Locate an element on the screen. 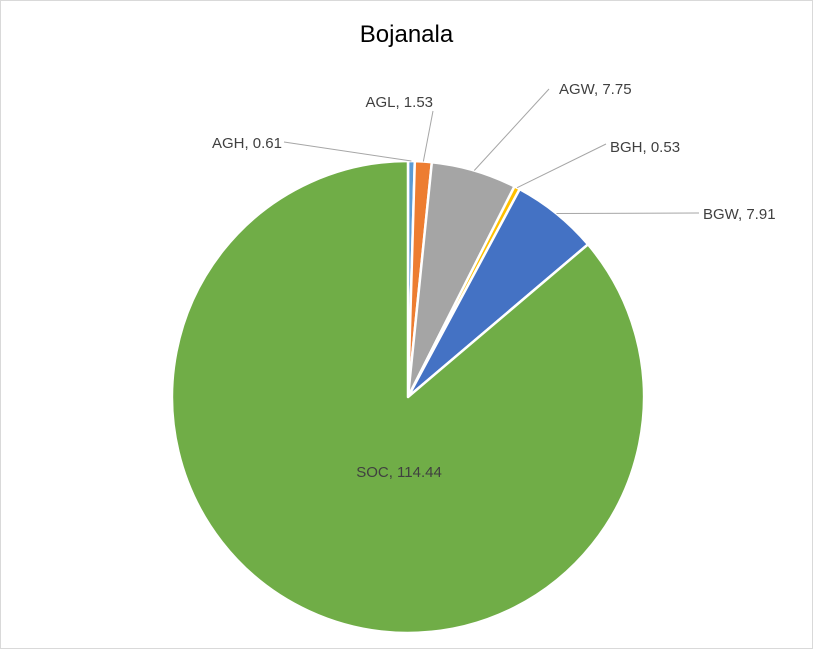  data-label-agl: AGL, 1.53 is located at coordinates (399, 102).